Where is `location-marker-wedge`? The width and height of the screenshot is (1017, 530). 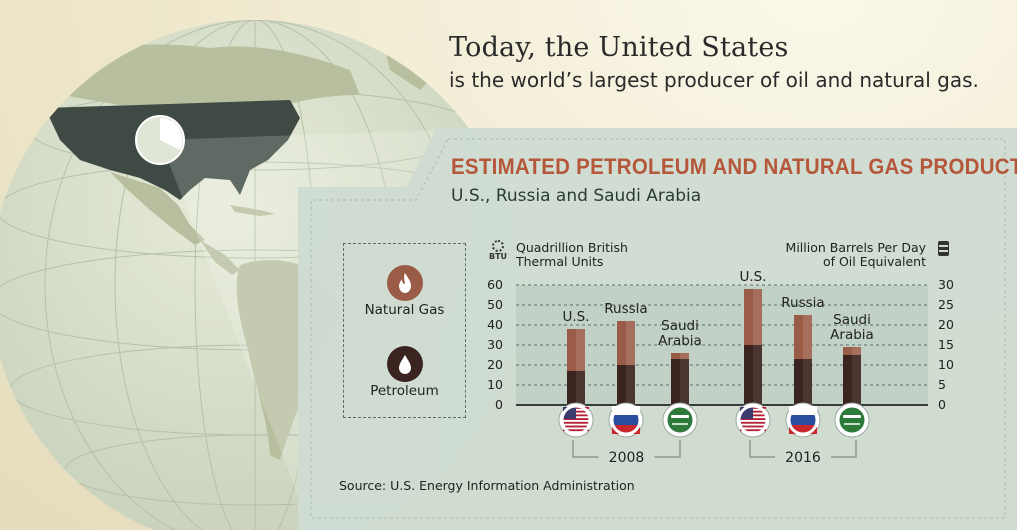 location-marker-wedge is located at coordinates (171, 133).